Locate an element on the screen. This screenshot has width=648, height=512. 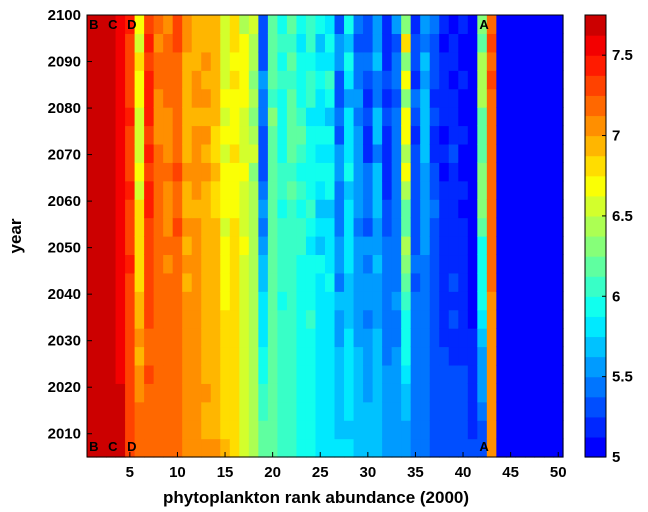
y-tick-label: 2040 is located at coordinates (64, 294).